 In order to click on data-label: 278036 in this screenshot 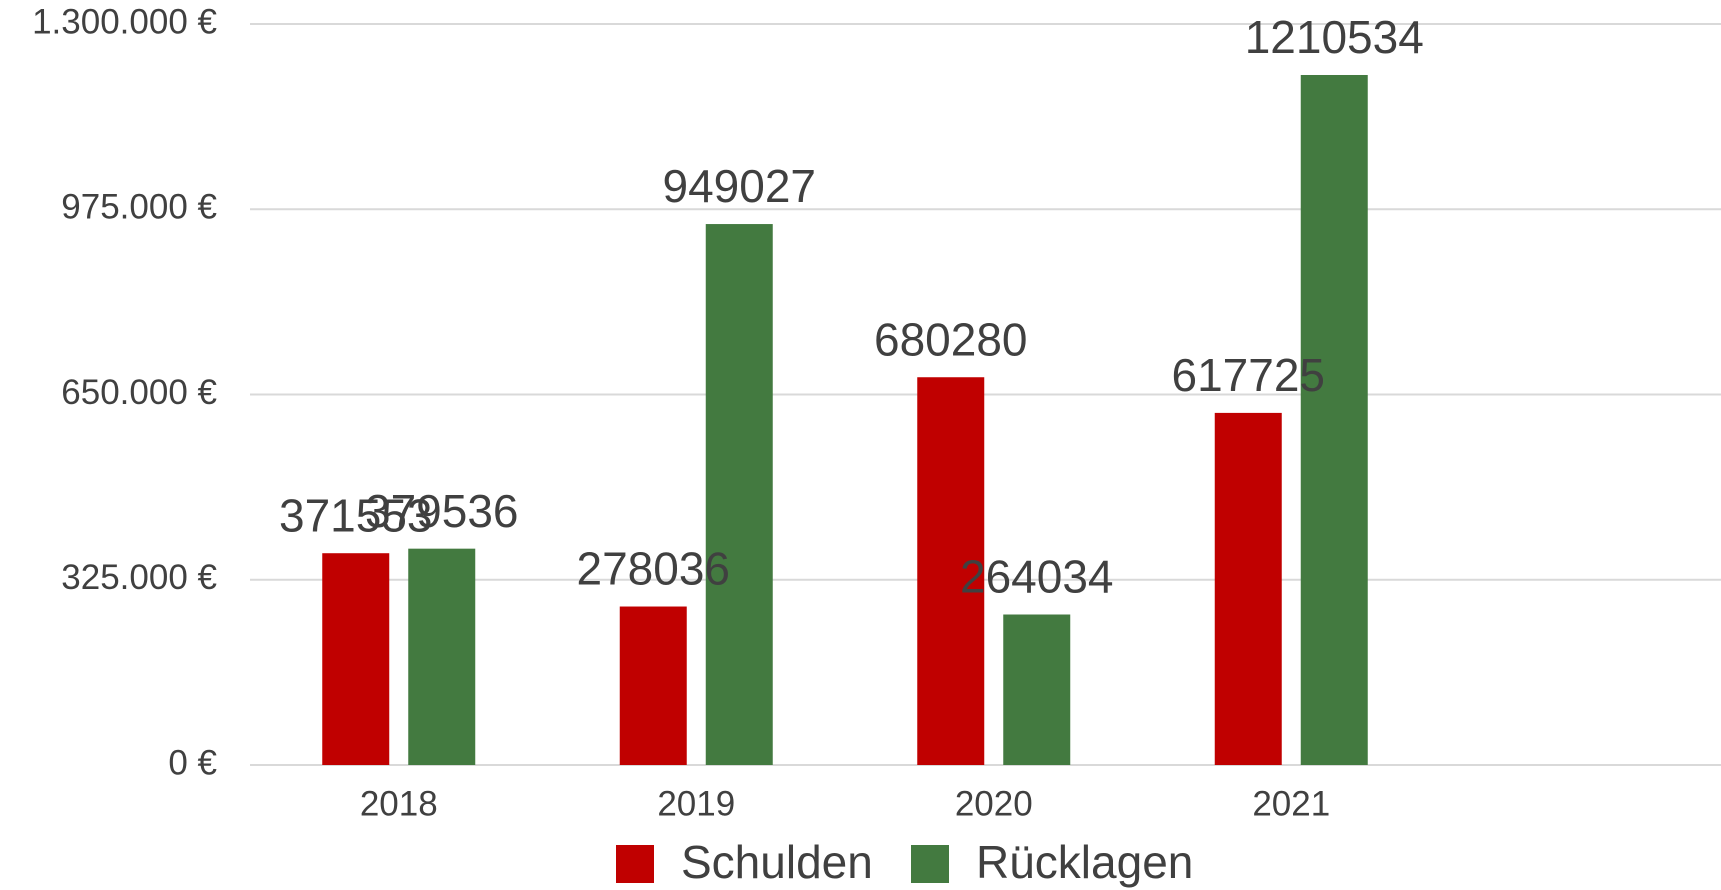, I will do `click(654, 569)`.